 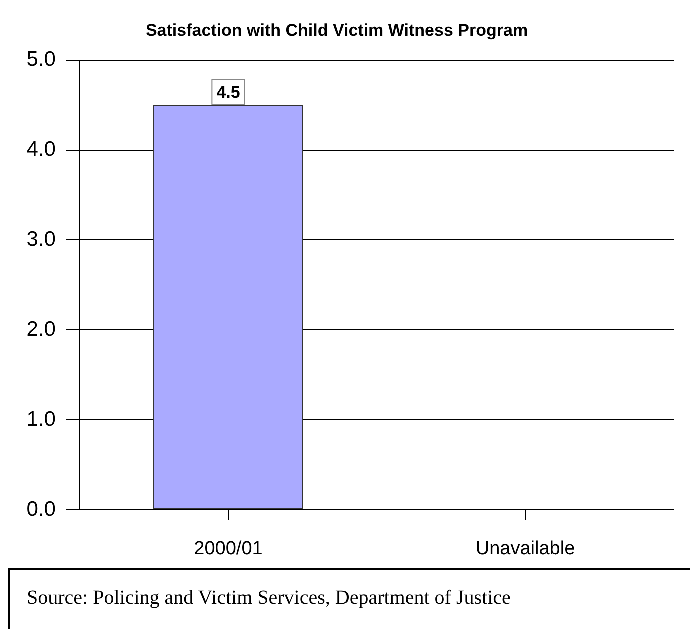 What do you see at coordinates (337, 30) in the screenshot?
I see `chart-title: Satisfaction with Child Victim Witness Program` at bounding box center [337, 30].